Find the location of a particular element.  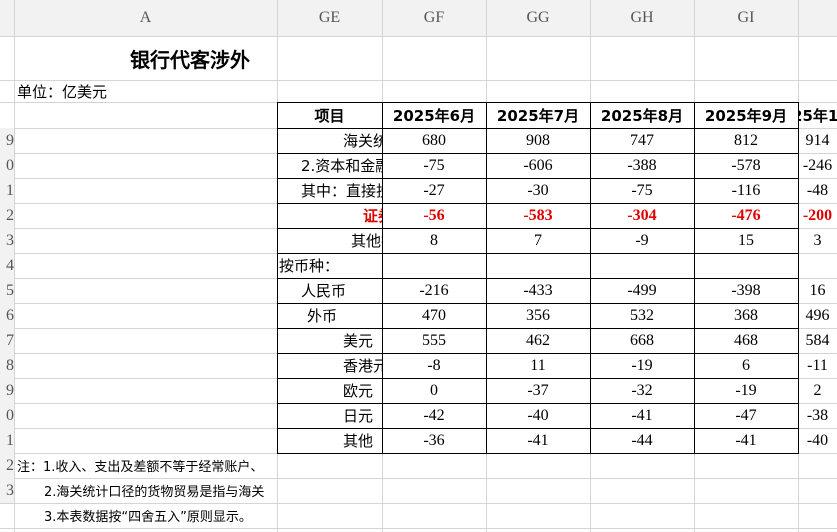

cell-value: 356 is located at coordinates (538, 315).